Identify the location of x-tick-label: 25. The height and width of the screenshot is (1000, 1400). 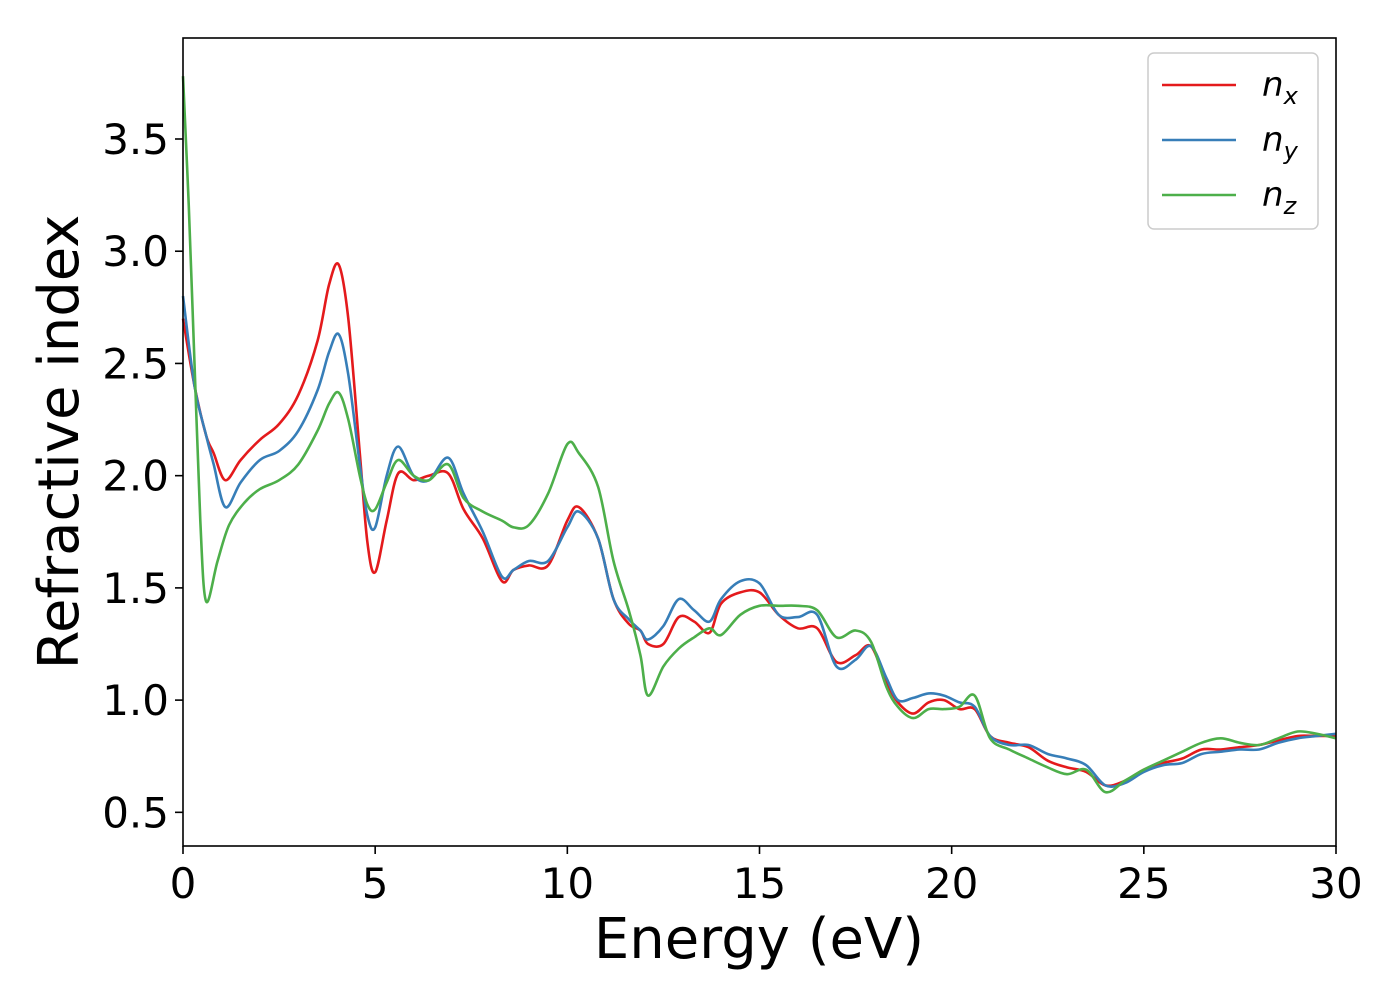
(1143, 883).